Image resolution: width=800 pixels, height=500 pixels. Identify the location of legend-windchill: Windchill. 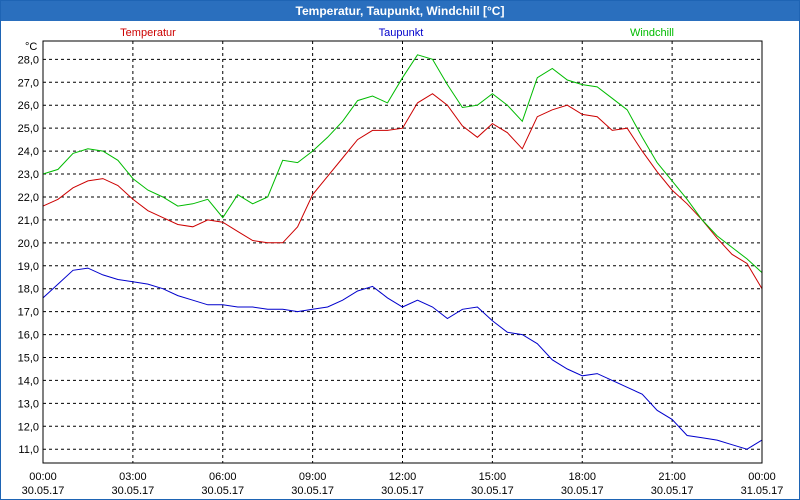
(652, 33).